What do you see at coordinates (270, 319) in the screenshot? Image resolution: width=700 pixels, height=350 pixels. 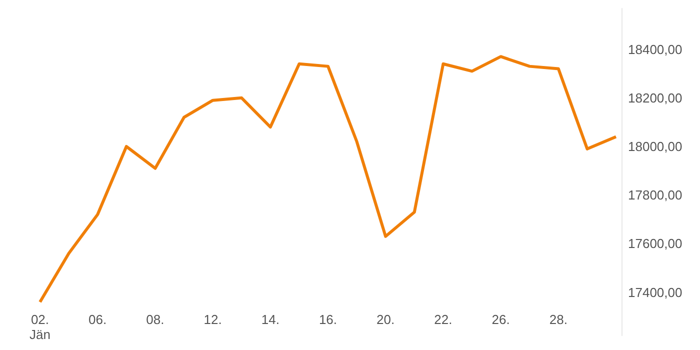 I see `x-tick-label: 14.` at bounding box center [270, 319].